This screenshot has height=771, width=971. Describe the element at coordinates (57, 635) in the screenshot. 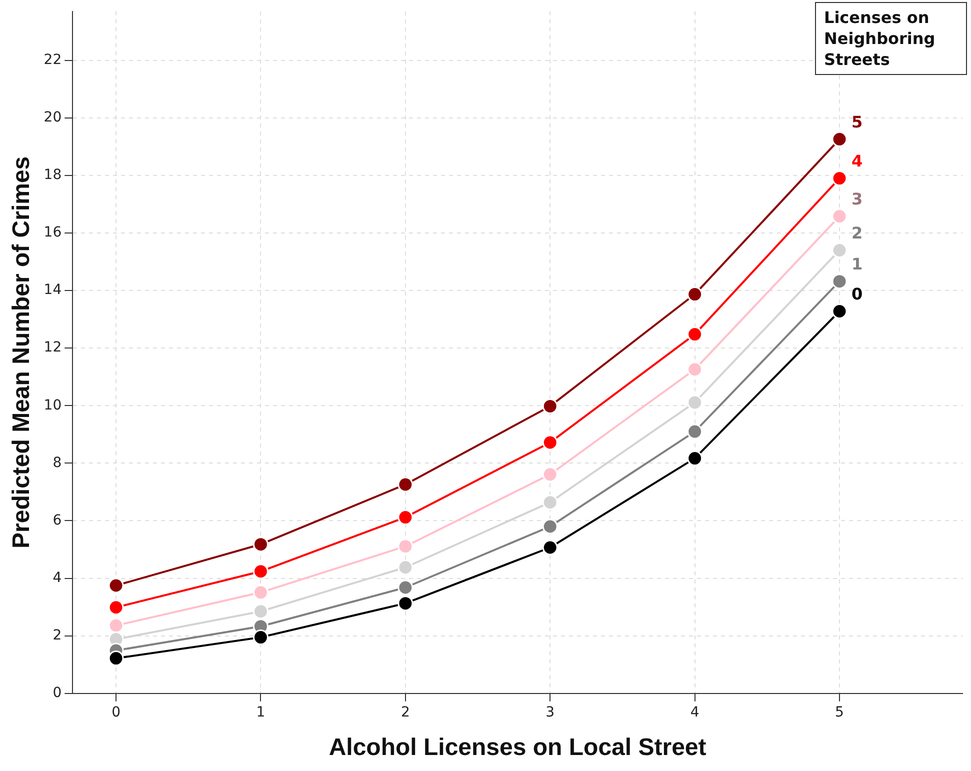

I see `y-tick-label: 2` at that location.